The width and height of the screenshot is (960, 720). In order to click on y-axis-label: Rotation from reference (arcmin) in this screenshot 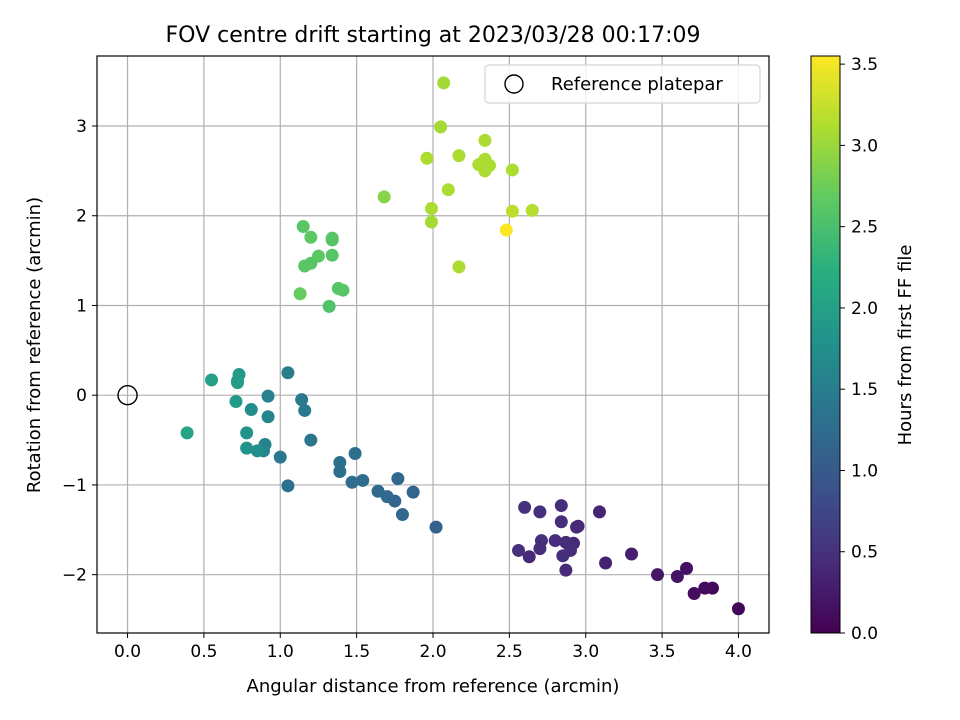, I will do `click(34, 345)`.